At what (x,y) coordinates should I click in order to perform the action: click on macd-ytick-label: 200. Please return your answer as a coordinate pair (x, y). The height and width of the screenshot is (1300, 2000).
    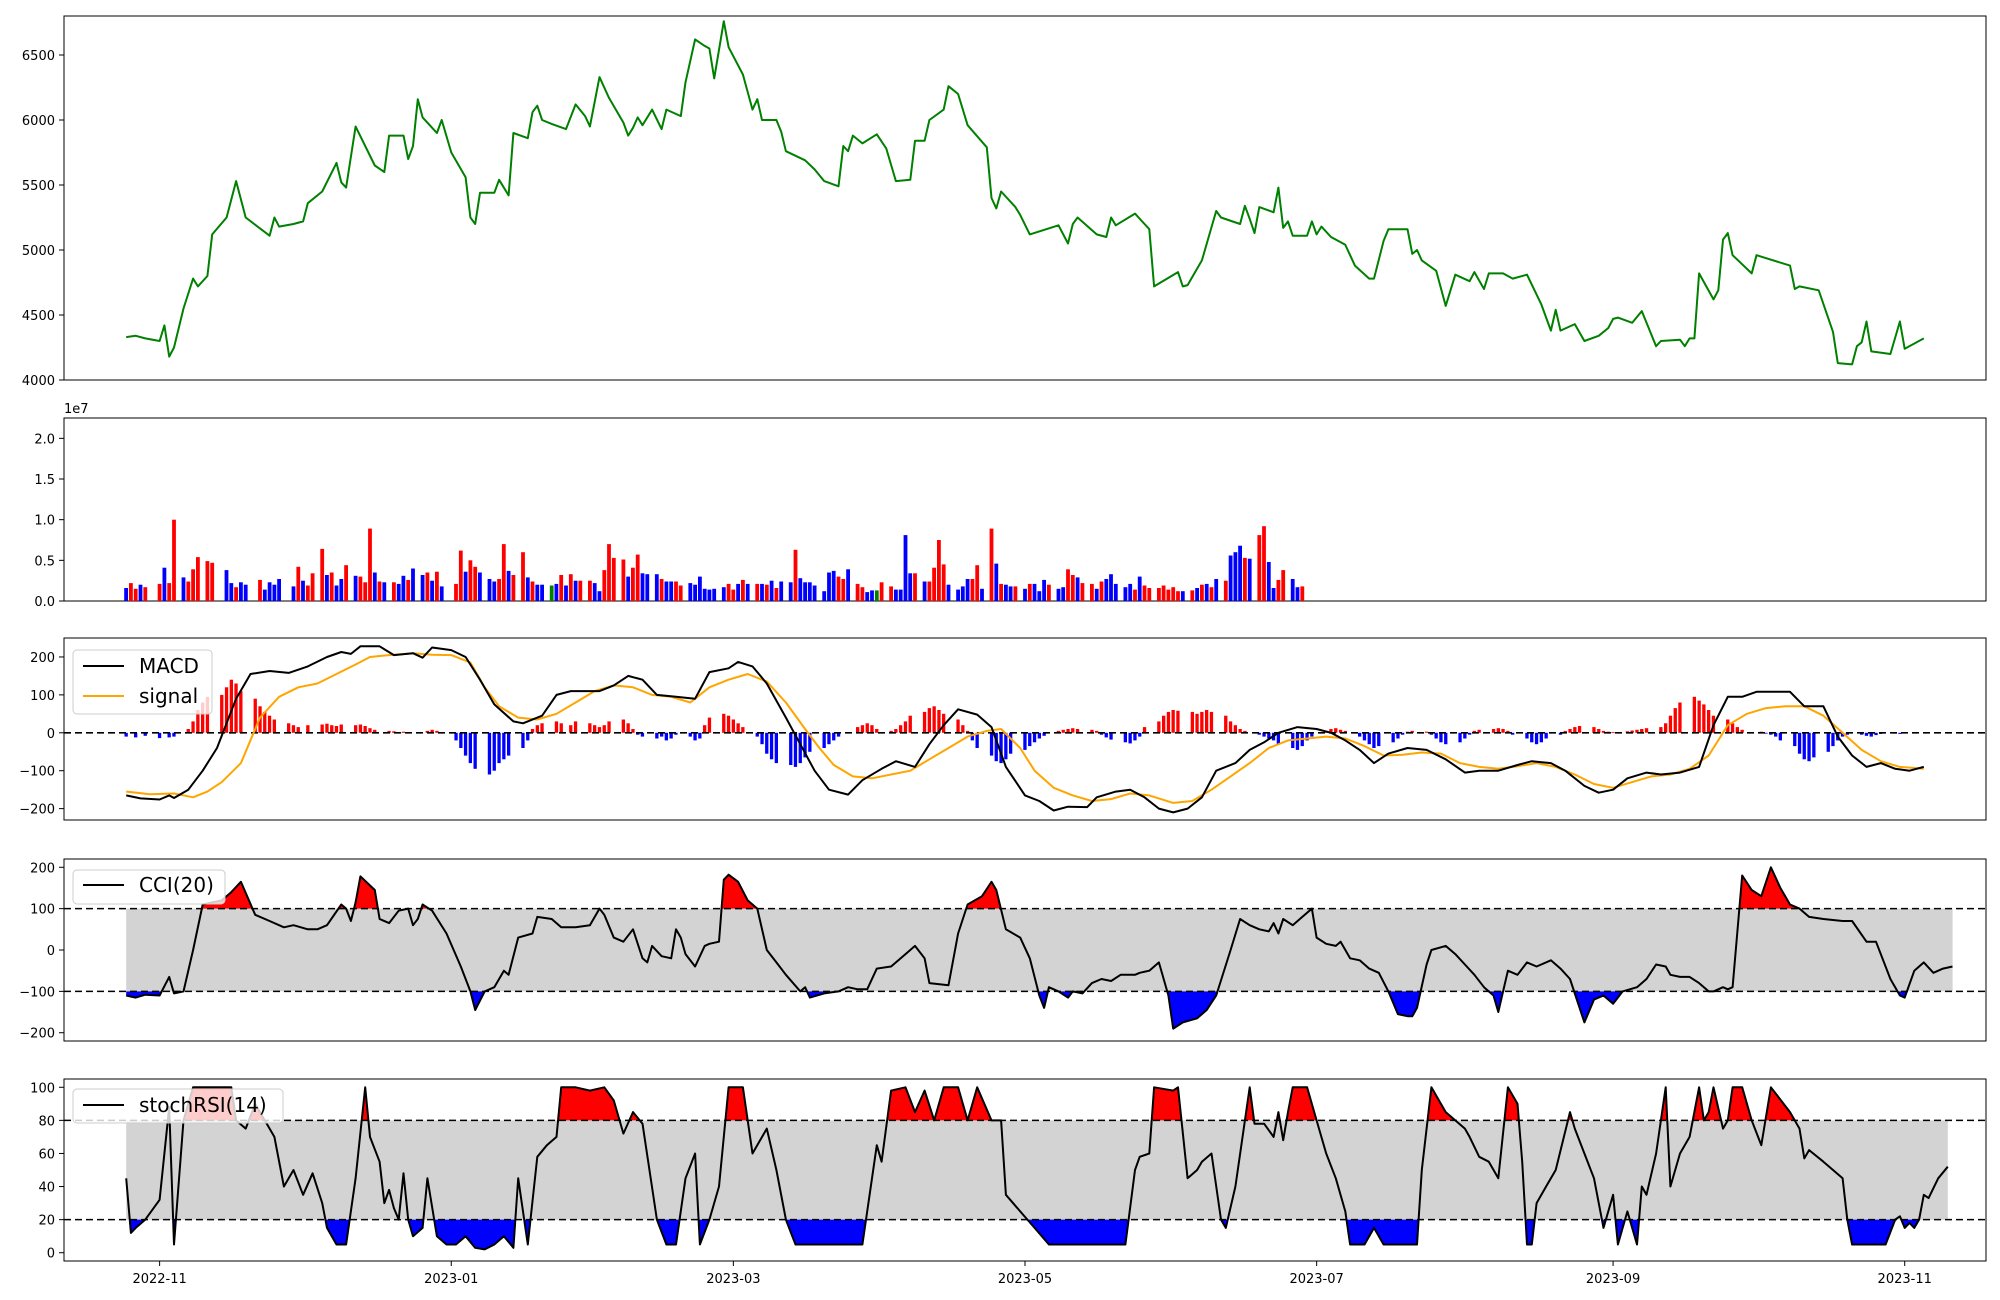
    Looking at the image, I should click on (42, 658).